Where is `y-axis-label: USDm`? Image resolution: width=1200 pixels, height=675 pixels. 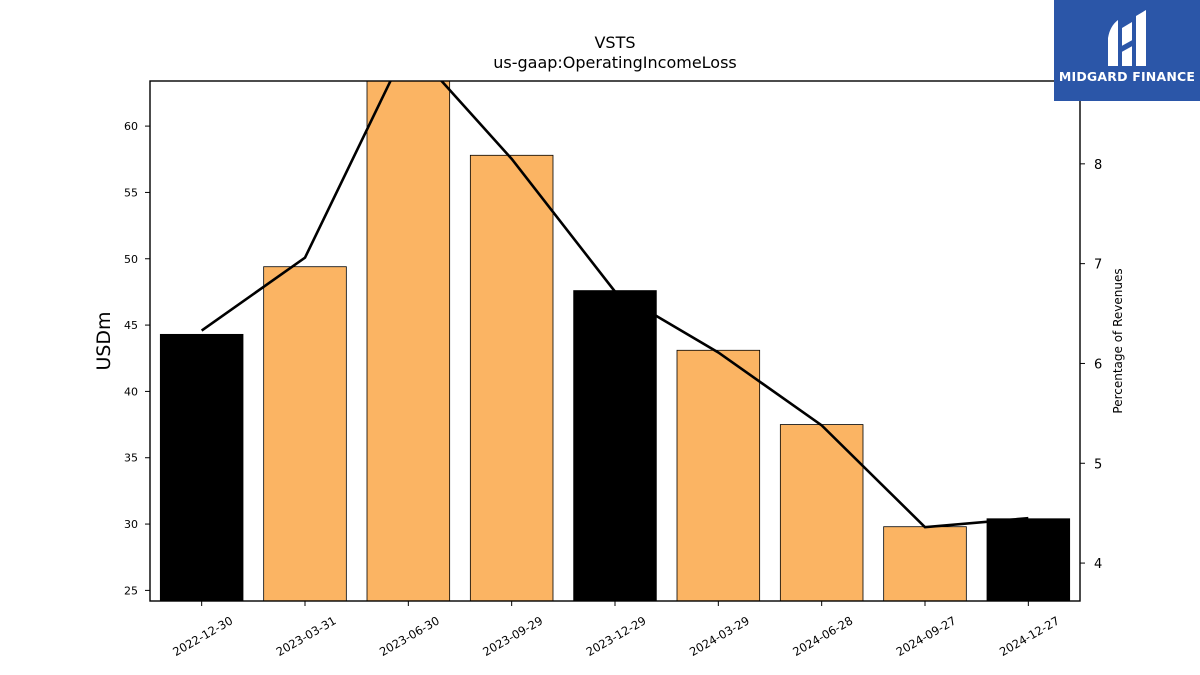 y-axis-label: USDm is located at coordinates (104, 340).